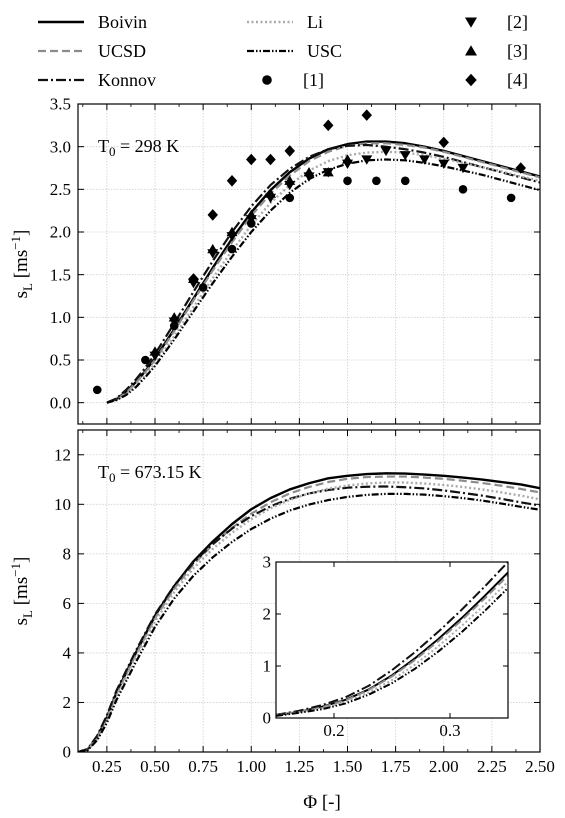 Image resolution: width=565 pixels, height=818 pixels. Describe the element at coordinates (283, 51) in the screenshot. I see `legend: Boivin Li [2] UCSD USC [3] Konnov [1] [4]` at that location.